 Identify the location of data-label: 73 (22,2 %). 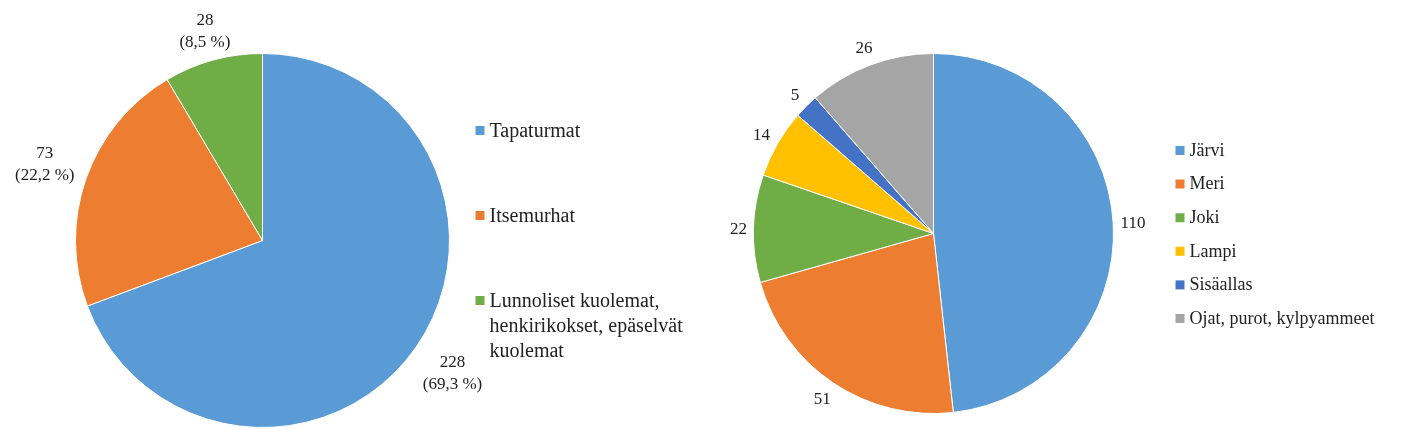
(45, 164).